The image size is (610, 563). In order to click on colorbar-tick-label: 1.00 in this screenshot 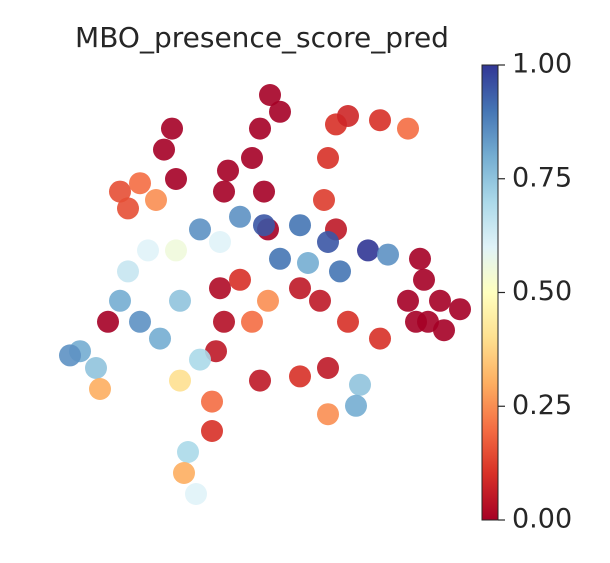, I will do `click(542, 64)`.